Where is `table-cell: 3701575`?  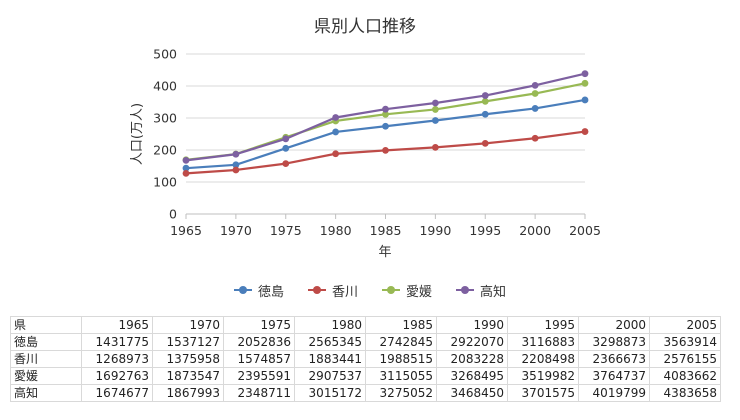 table-cell: 3701575 is located at coordinates (543, 393).